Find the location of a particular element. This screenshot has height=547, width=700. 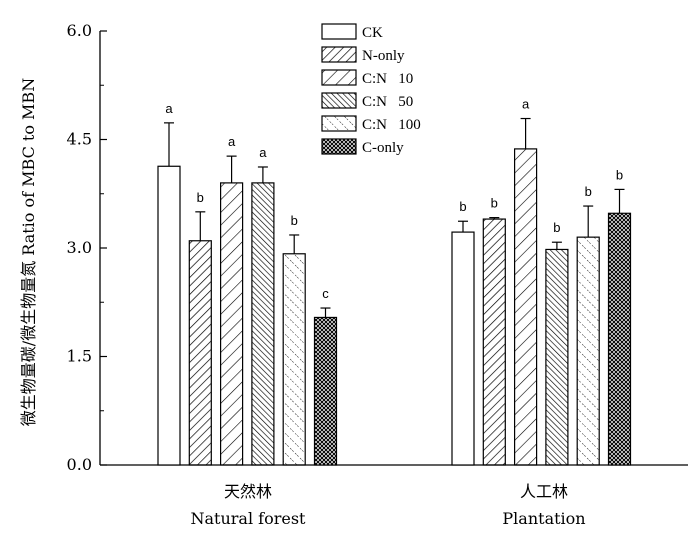

significance-letter: c is located at coordinates (325, 293).